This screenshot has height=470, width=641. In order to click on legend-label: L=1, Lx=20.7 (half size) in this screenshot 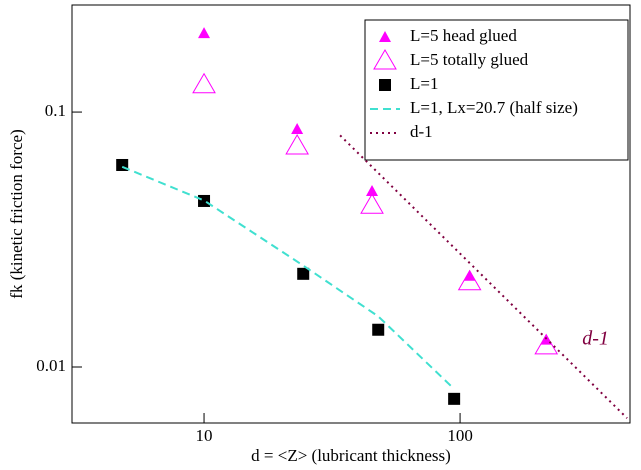, I will do `click(494, 107)`.